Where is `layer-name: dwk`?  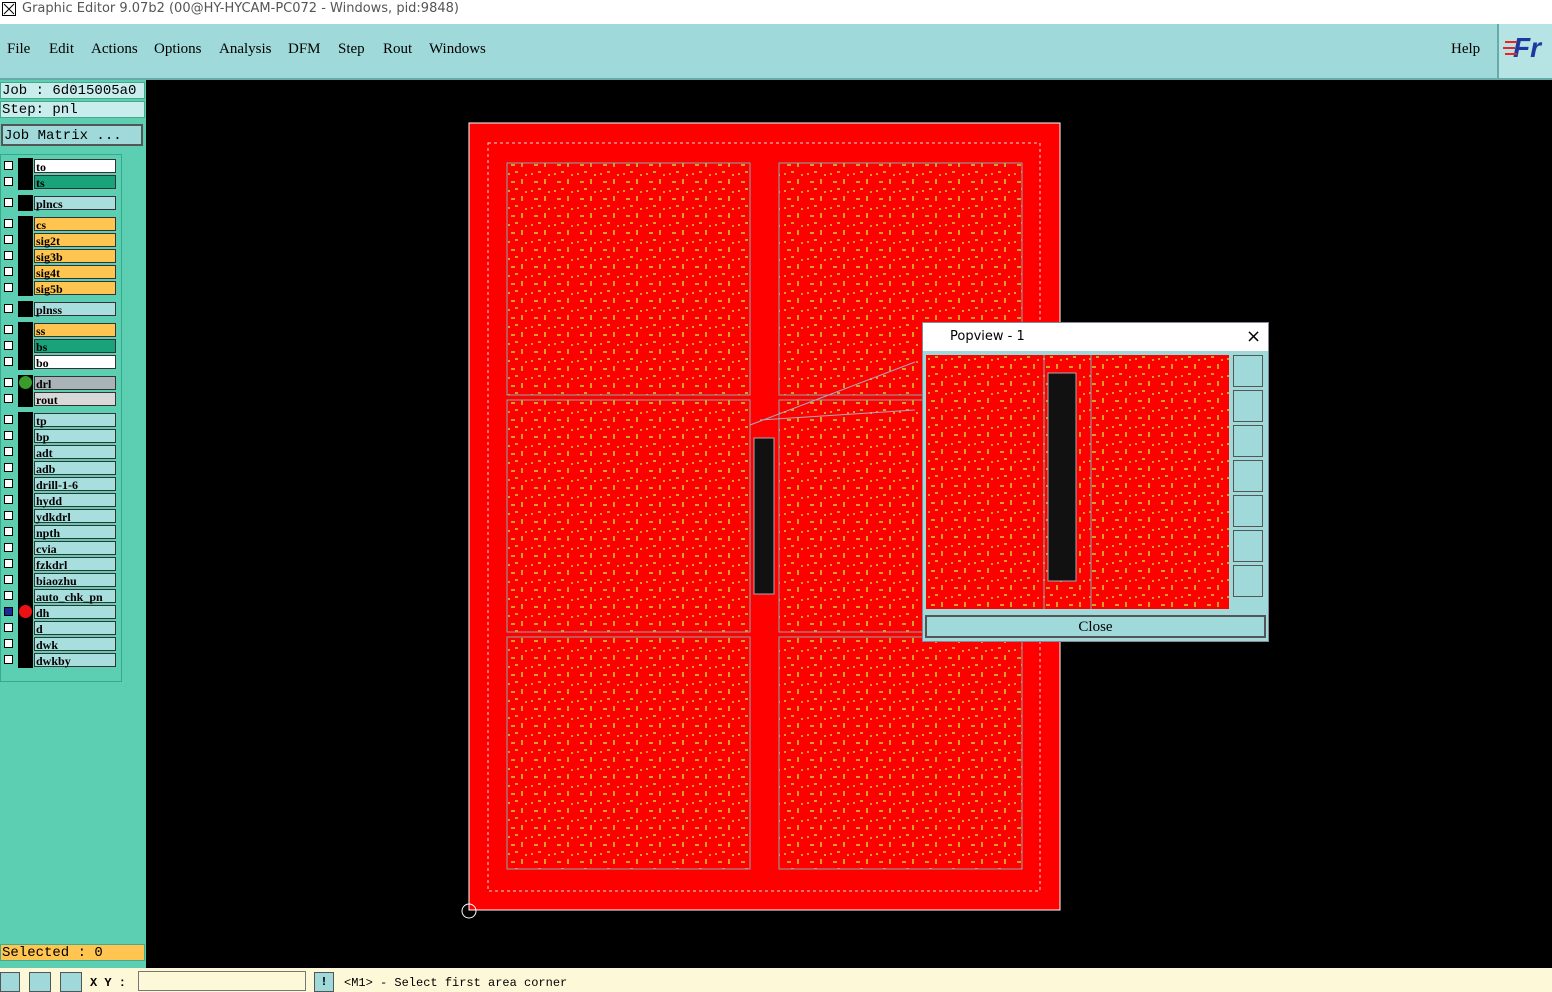 layer-name: dwk is located at coordinates (75, 644).